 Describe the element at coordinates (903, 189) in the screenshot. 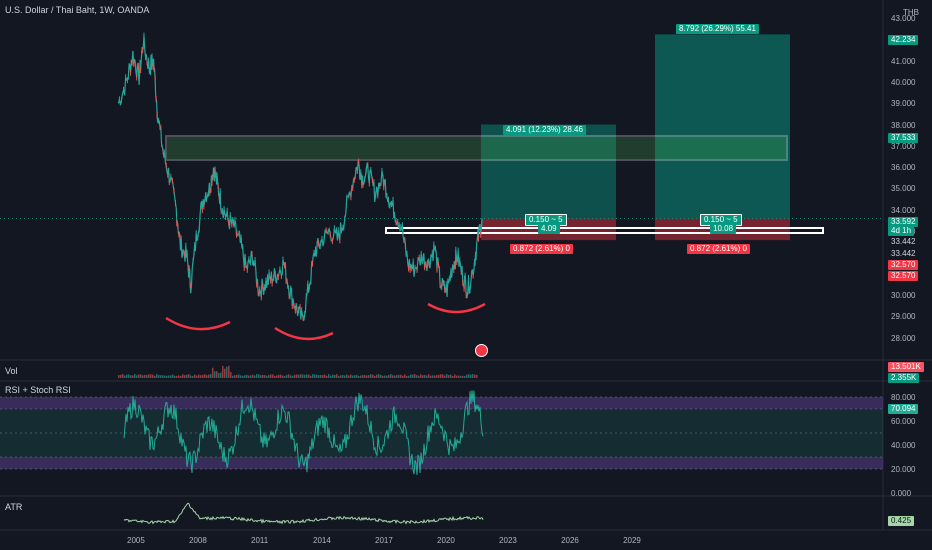

I see `price-tick-label: 35.000` at that location.